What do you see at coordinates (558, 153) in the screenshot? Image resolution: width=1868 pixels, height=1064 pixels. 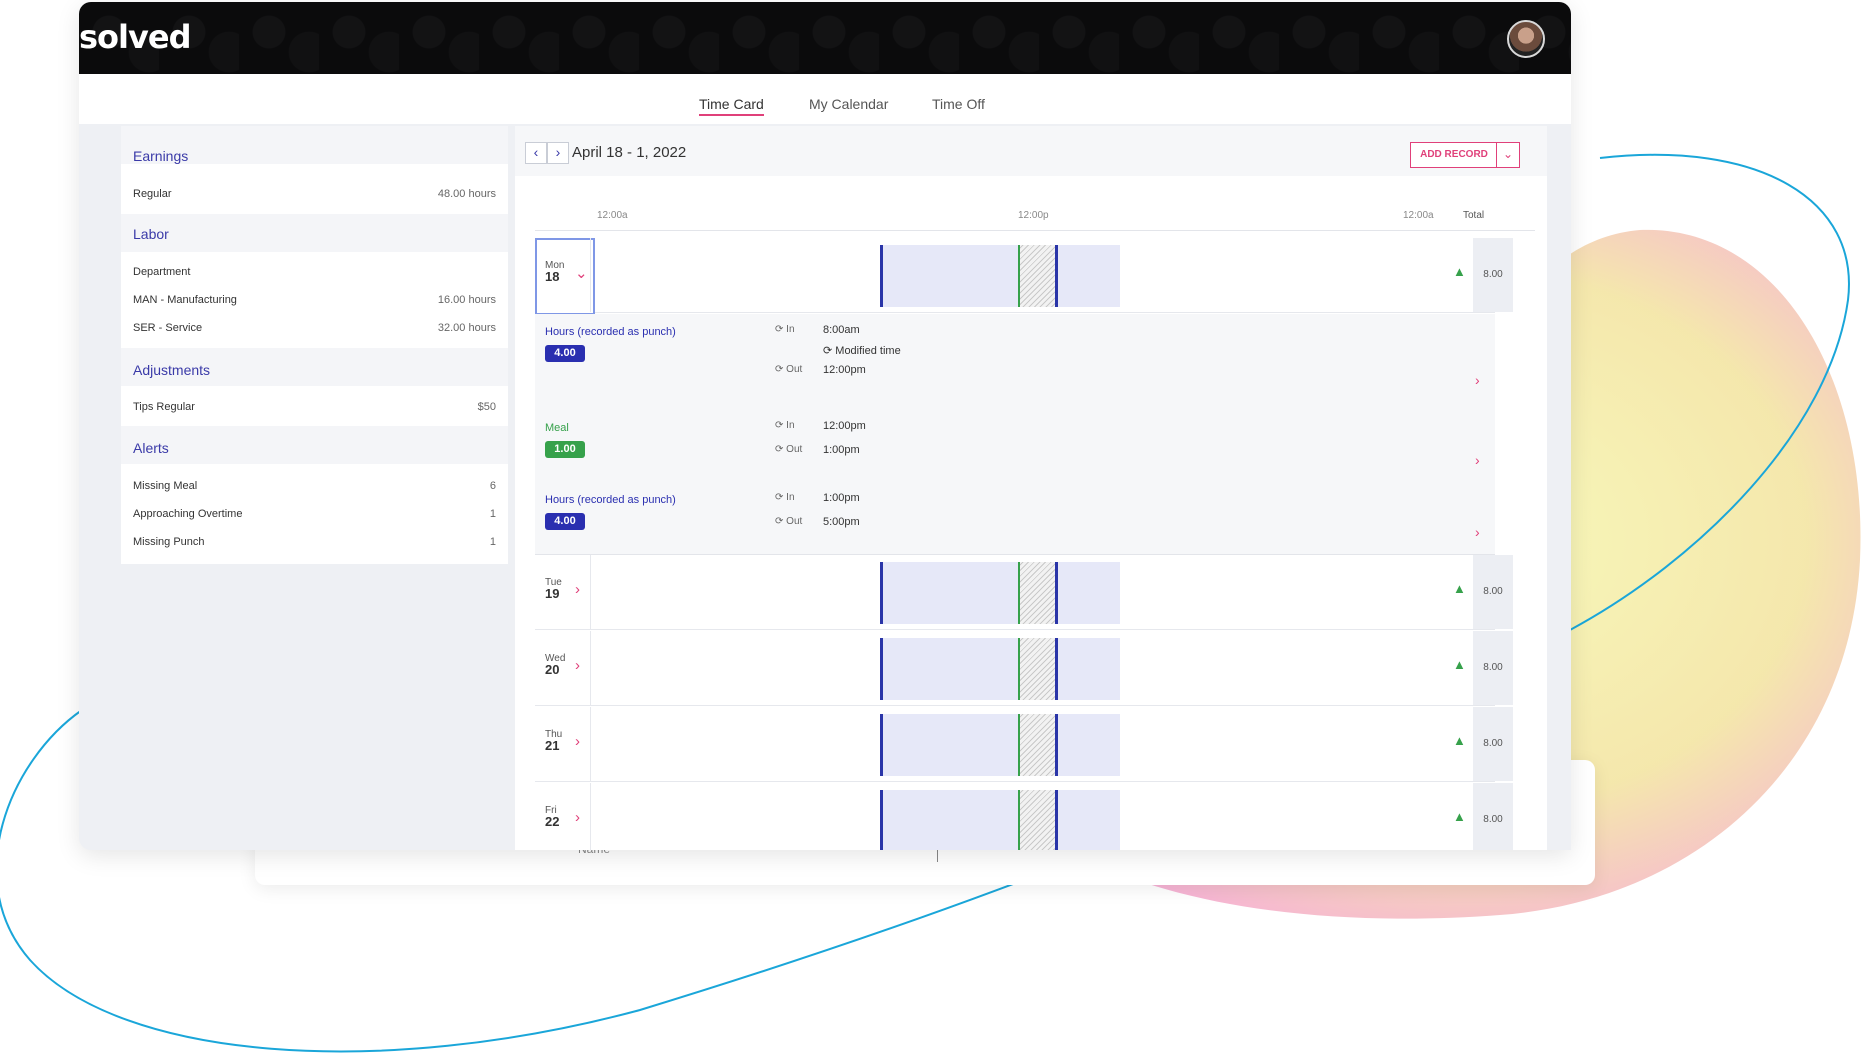 I see `next-week-button: ›` at bounding box center [558, 153].